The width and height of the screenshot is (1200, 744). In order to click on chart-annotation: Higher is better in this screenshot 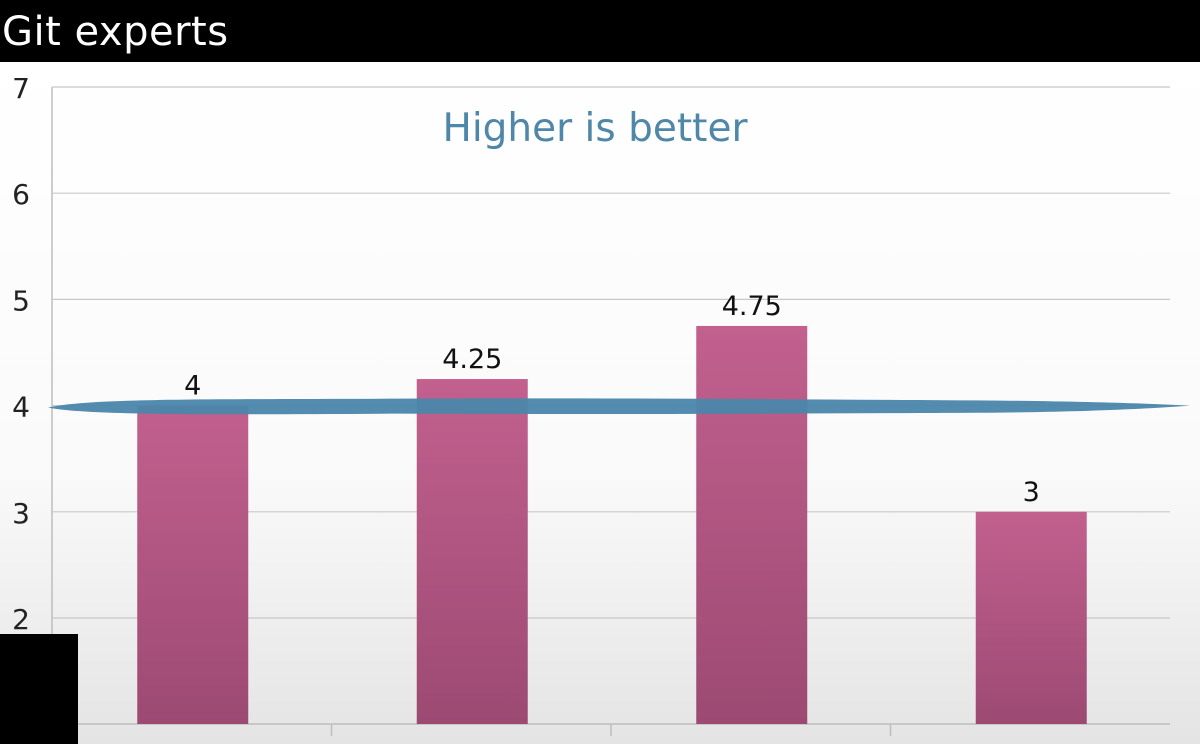, I will do `click(596, 128)`.